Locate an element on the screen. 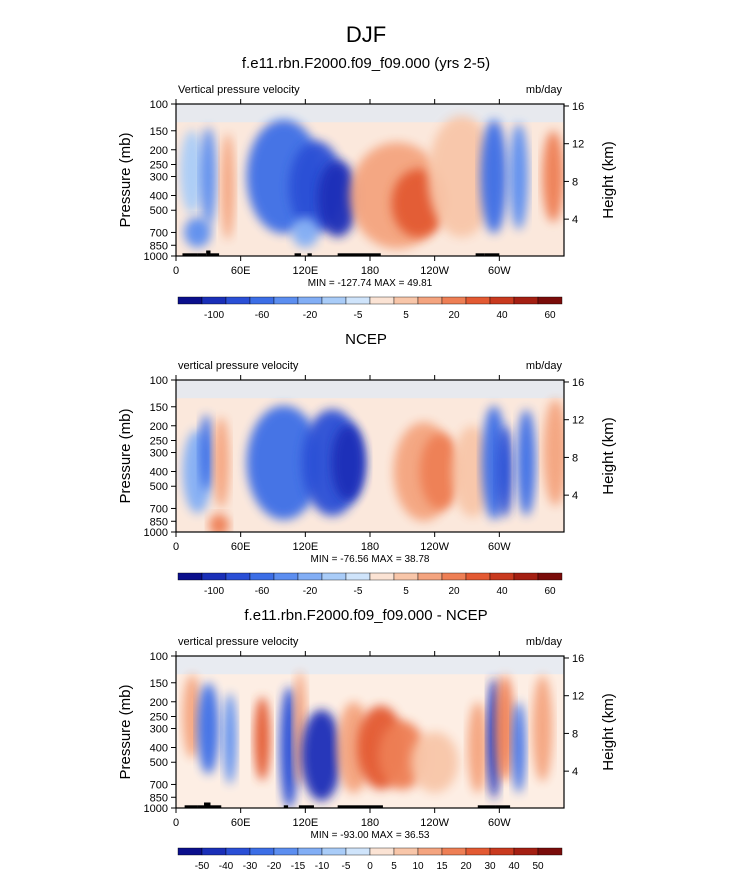 This screenshot has height=893, width=733. colorbar-label: 50 is located at coordinates (538, 866).